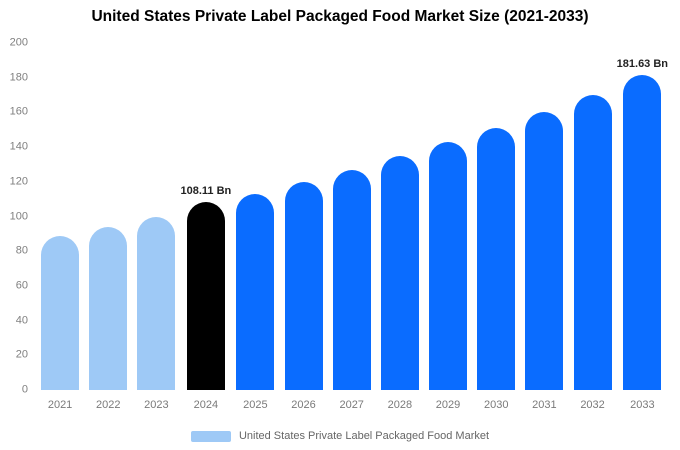 This screenshot has width=680, height=450. I want to click on x-tick-label: 2029, so click(448, 405).